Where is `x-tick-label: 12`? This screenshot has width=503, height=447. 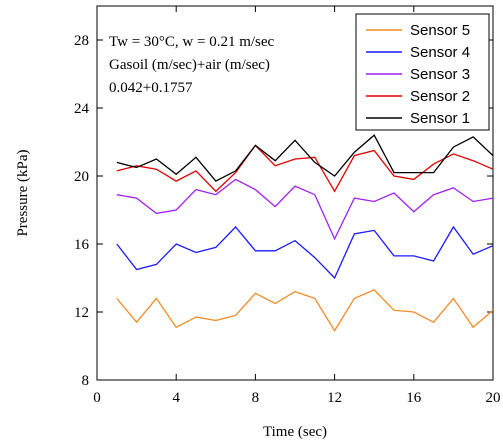
x-tick-label: 12 is located at coordinates (334, 398).